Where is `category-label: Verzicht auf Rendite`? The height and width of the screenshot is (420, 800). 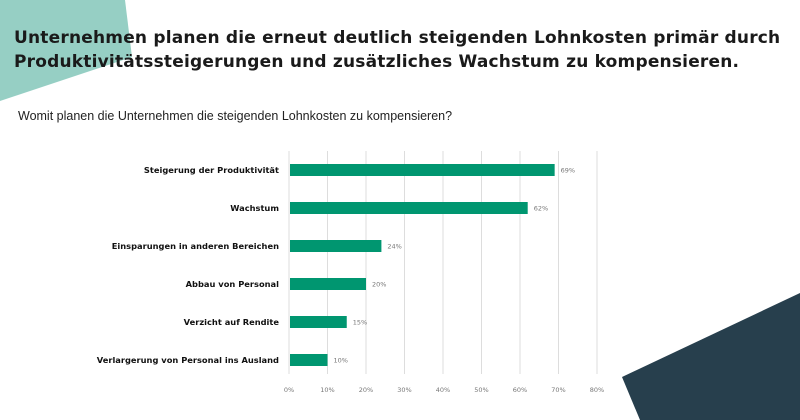
category-label: Verzicht auf Rendite is located at coordinates (232, 322).